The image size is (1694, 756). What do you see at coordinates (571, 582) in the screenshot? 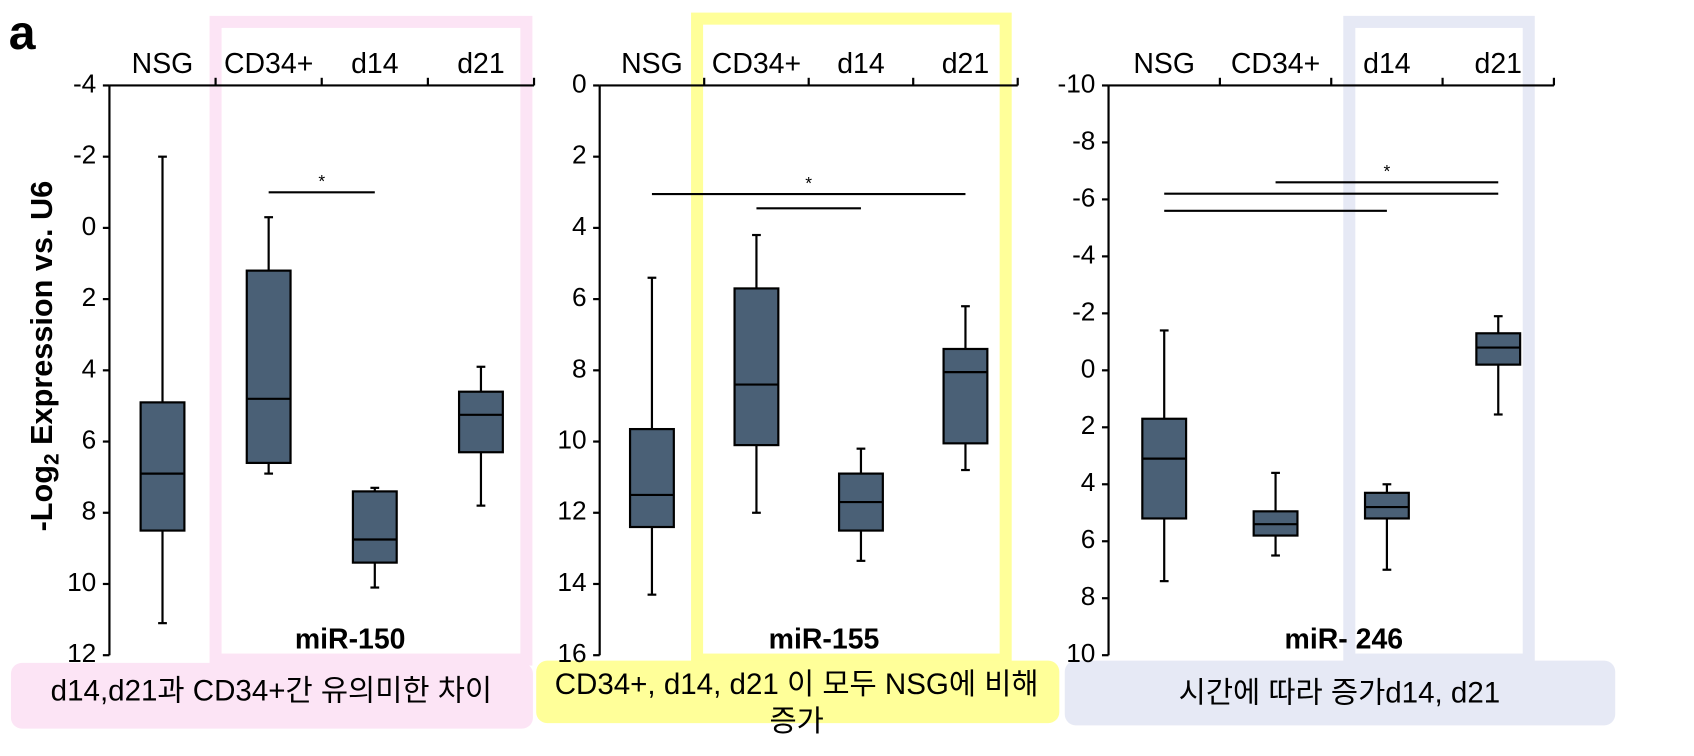
I see `y-tick-label: 14` at bounding box center [571, 582].